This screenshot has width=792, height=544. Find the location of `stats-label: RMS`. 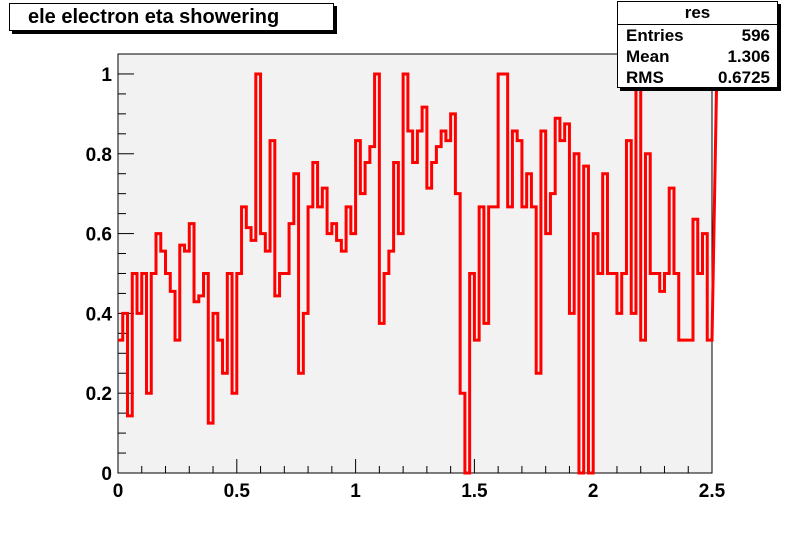

stats-label: RMS is located at coordinates (645, 77).